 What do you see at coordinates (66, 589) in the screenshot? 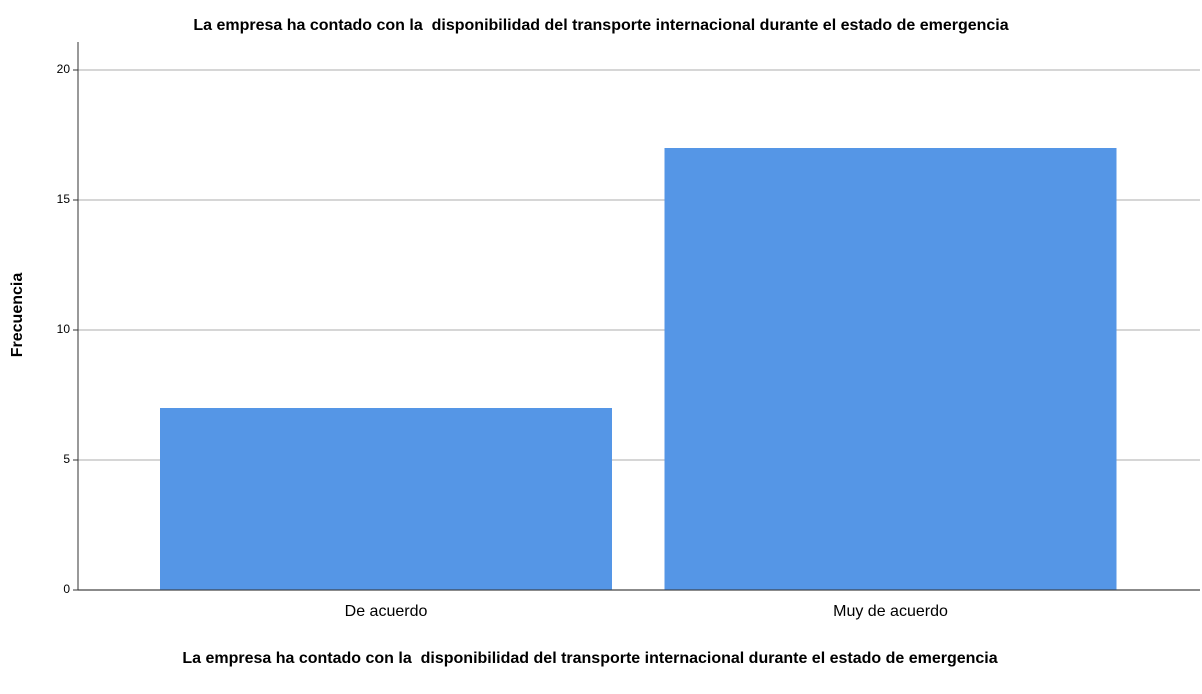
I see `y-tick-label: 0` at bounding box center [66, 589].